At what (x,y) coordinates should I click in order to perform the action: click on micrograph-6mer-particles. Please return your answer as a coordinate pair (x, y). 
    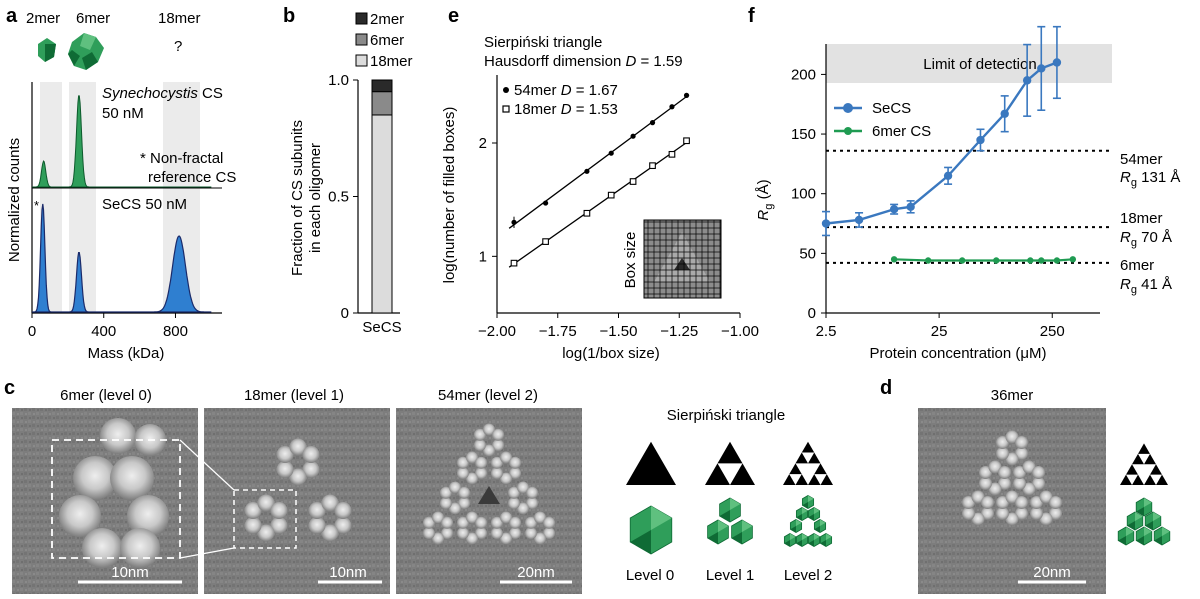
    Looking at the image, I should click on (114, 493).